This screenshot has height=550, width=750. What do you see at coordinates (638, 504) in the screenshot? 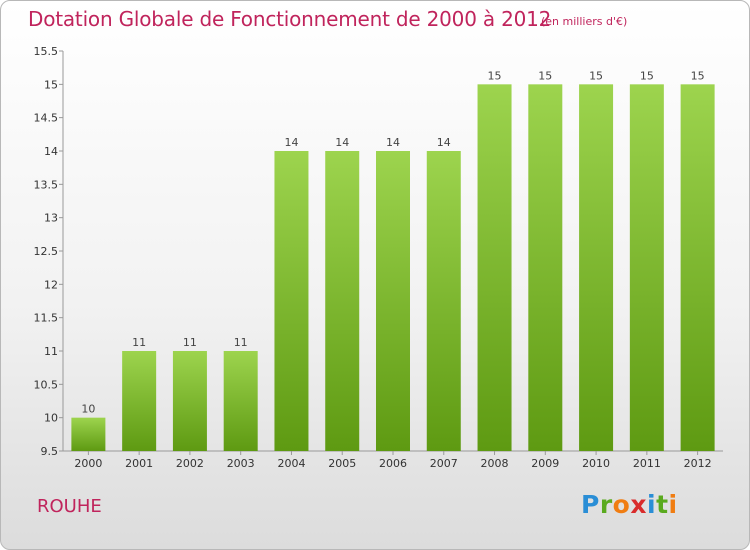
I see `logo-letter: x` at bounding box center [638, 504].